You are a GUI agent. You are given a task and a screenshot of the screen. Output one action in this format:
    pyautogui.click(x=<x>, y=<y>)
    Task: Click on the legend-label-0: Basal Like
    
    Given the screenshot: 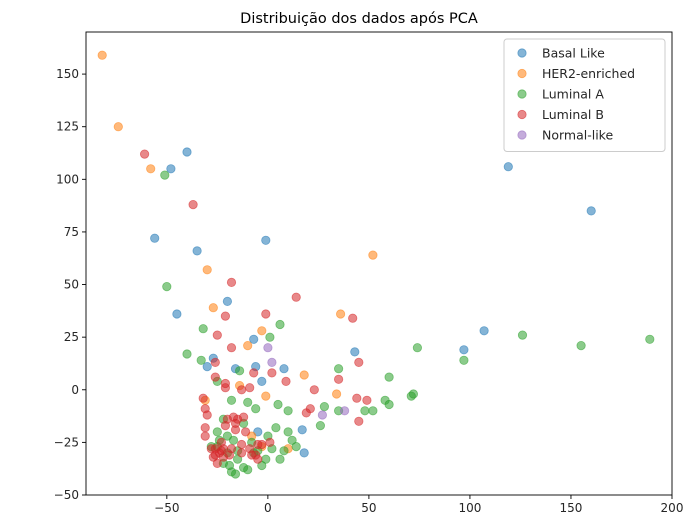 What is the action you would take?
    pyautogui.click(x=573, y=53)
    